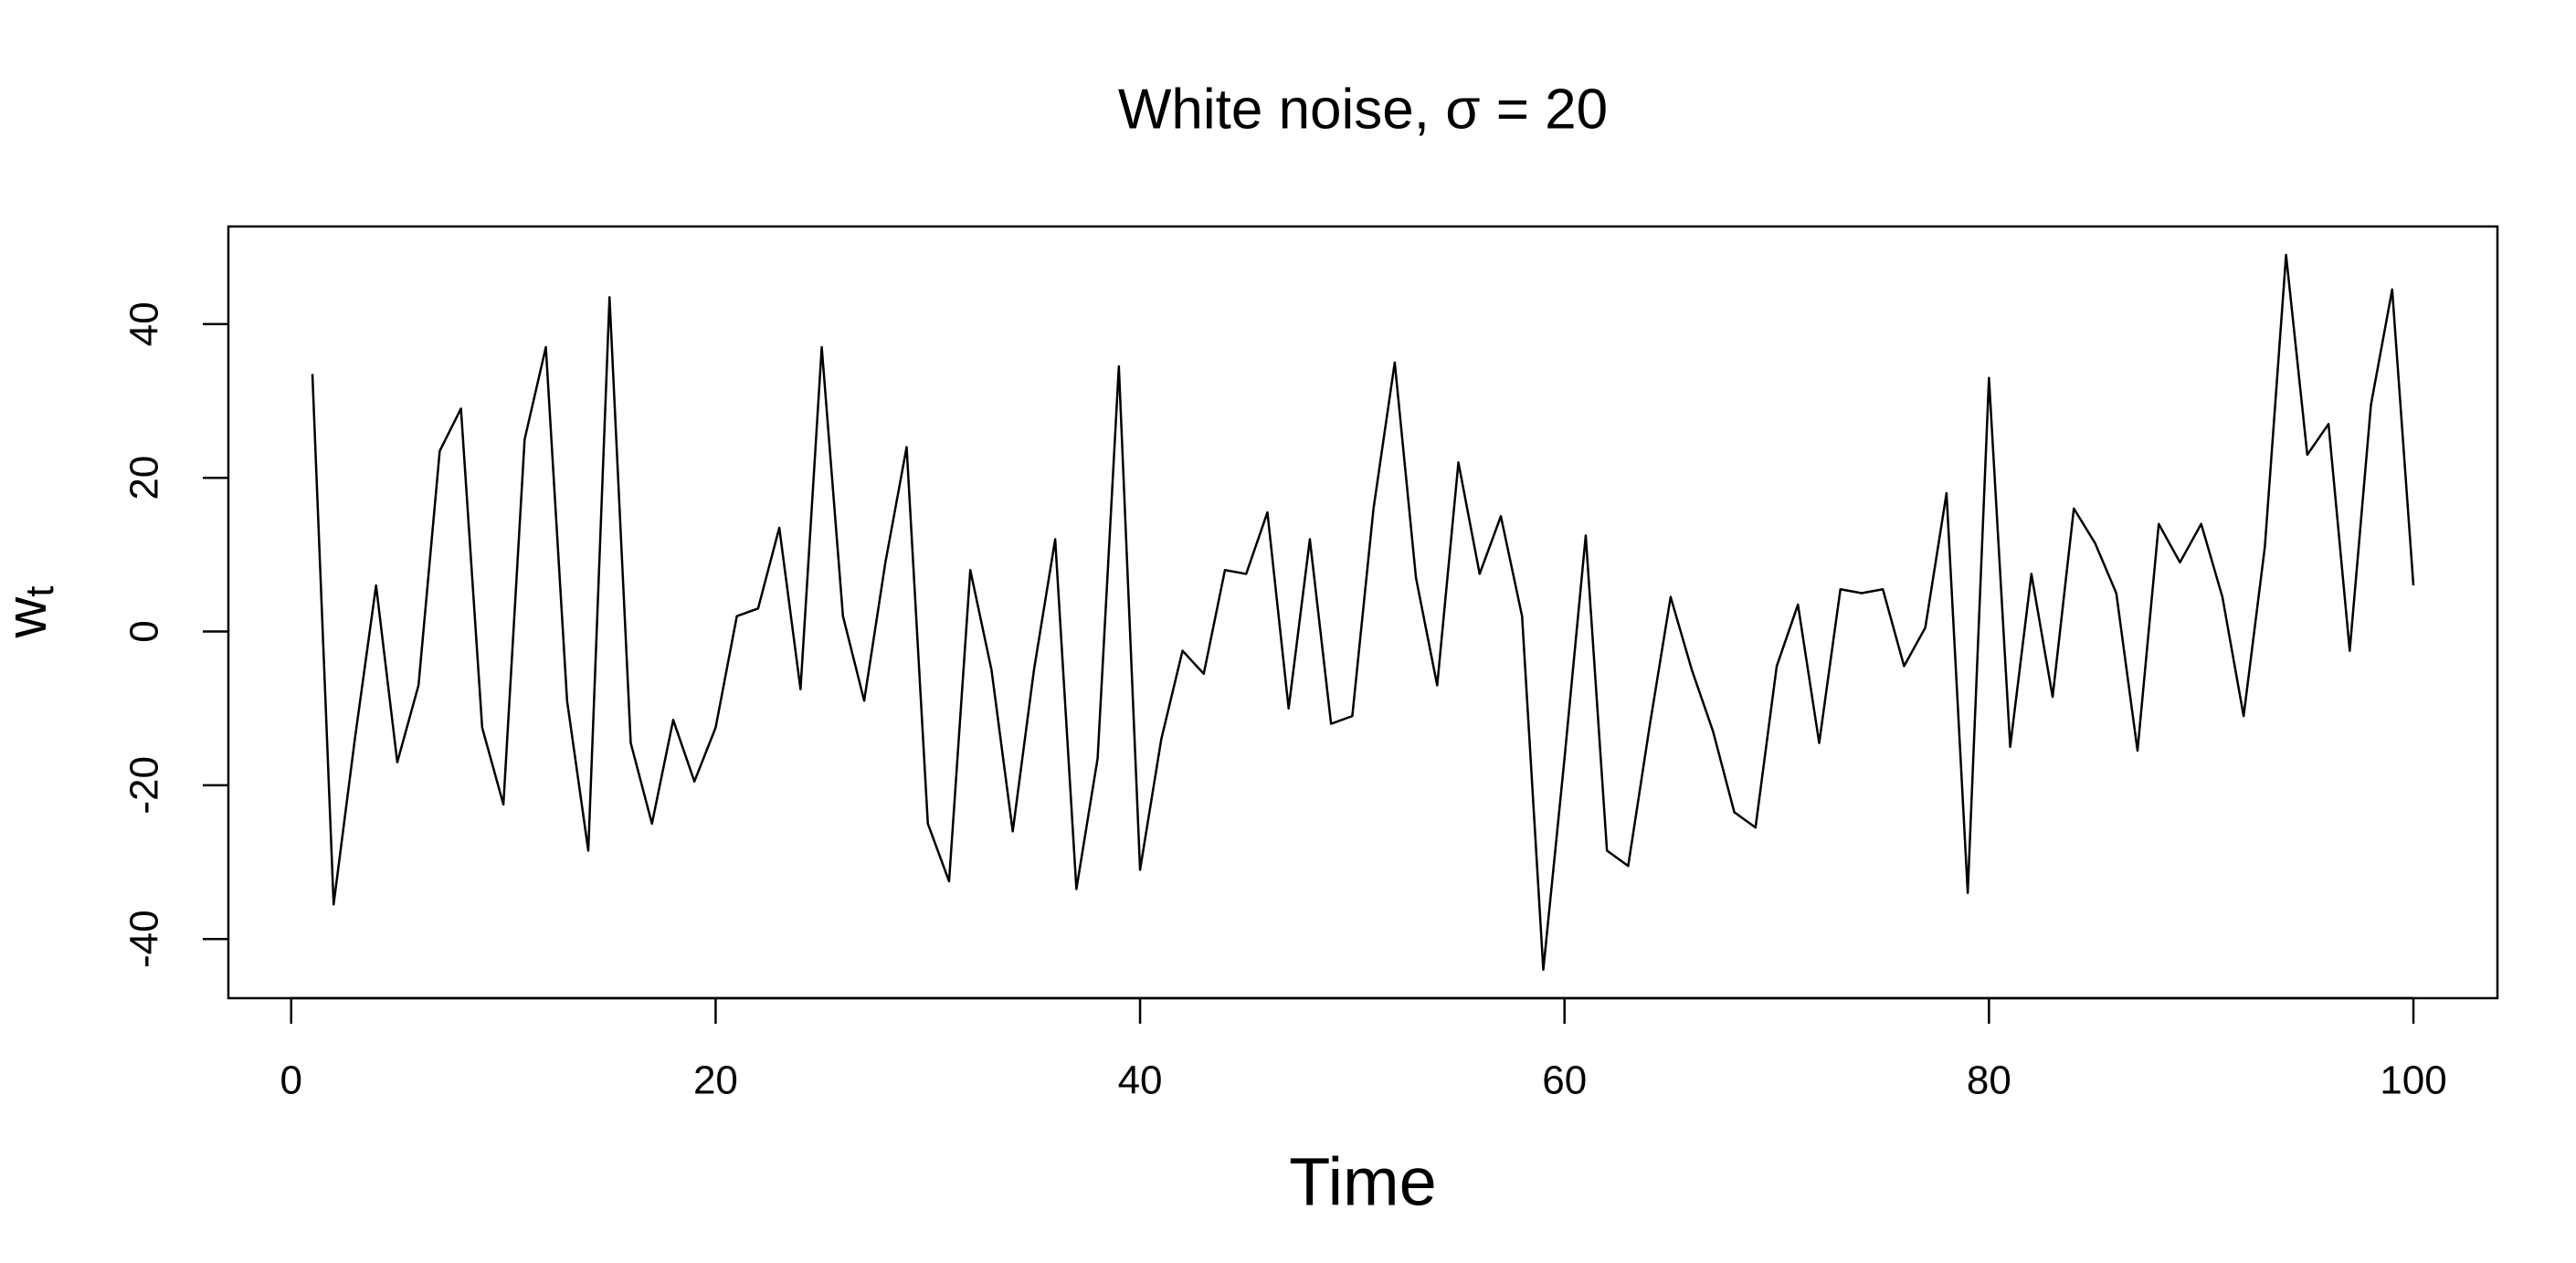  Describe the element at coordinates (291, 1081) in the screenshot. I see `x-tick-label: 0` at that location.